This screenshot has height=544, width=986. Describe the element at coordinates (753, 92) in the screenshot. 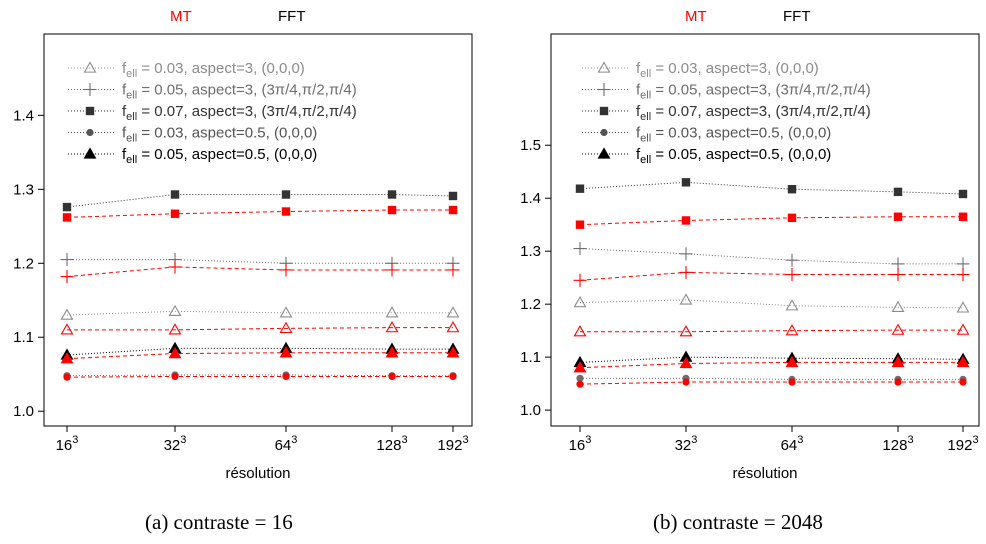

I see `legend-entry-2: fell = 0.05, aspect=3, (3π/4,π/2,π/4)` at that location.